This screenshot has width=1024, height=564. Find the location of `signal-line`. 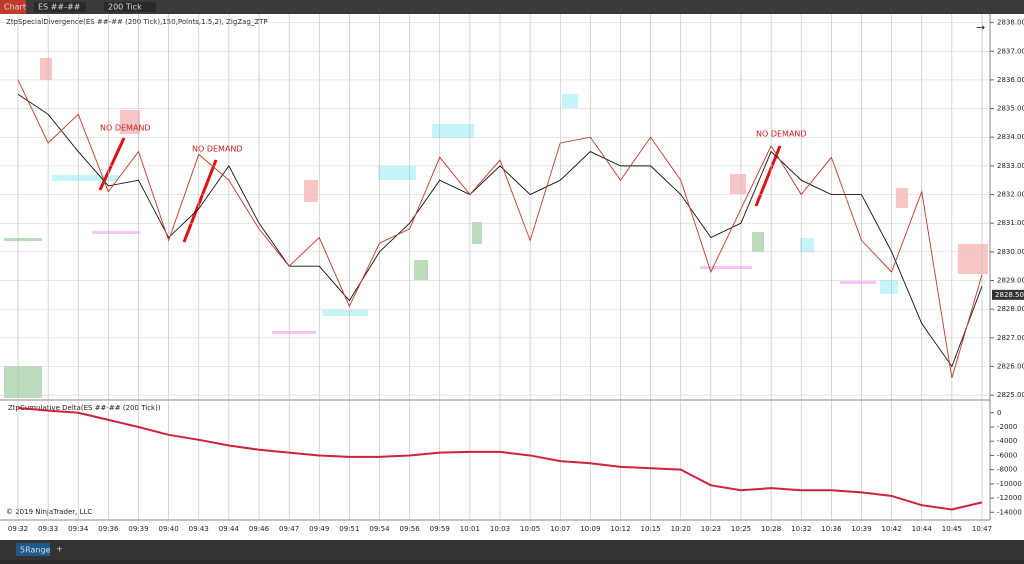

signal-line is located at coordinates (200, 201).